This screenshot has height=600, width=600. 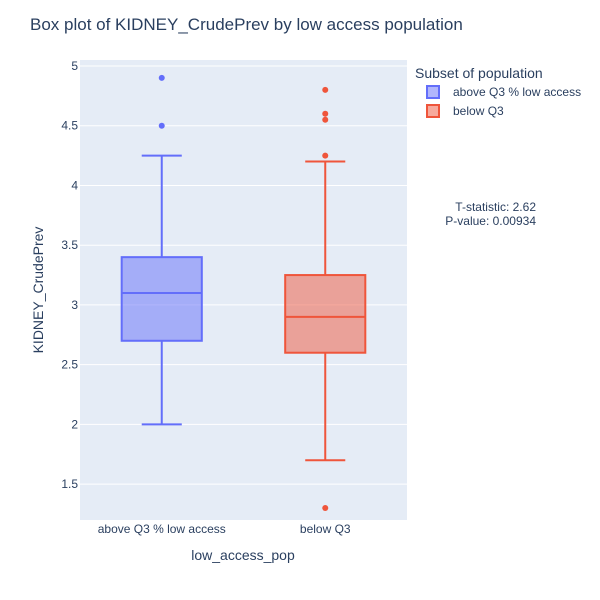 What do you see at coordinates (162, 529) in the screenshot?
I see `x-tick-label: above Q3 % low access` at bounding box center [162, 529].